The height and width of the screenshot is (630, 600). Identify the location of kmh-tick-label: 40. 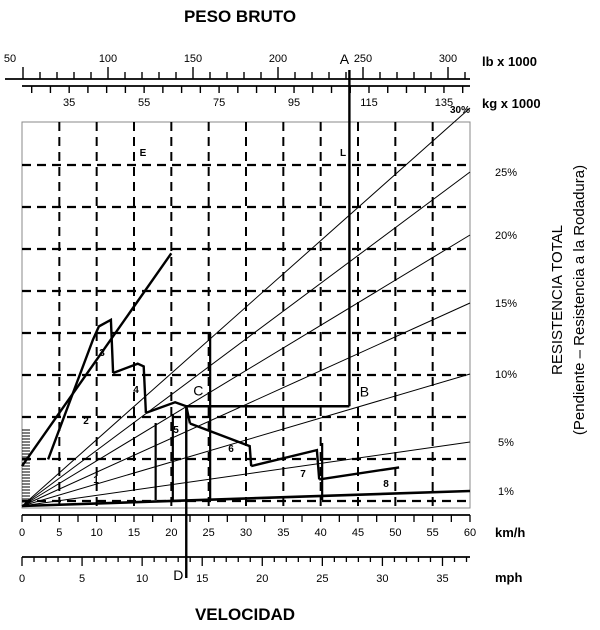
(321, 533).